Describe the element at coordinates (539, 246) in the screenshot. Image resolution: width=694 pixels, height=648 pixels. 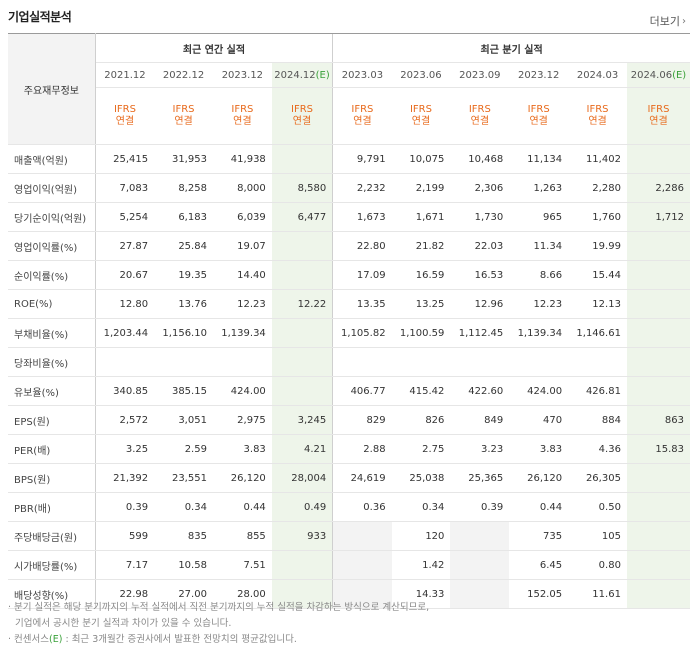
I see `table-cell: 11.34` at that location.